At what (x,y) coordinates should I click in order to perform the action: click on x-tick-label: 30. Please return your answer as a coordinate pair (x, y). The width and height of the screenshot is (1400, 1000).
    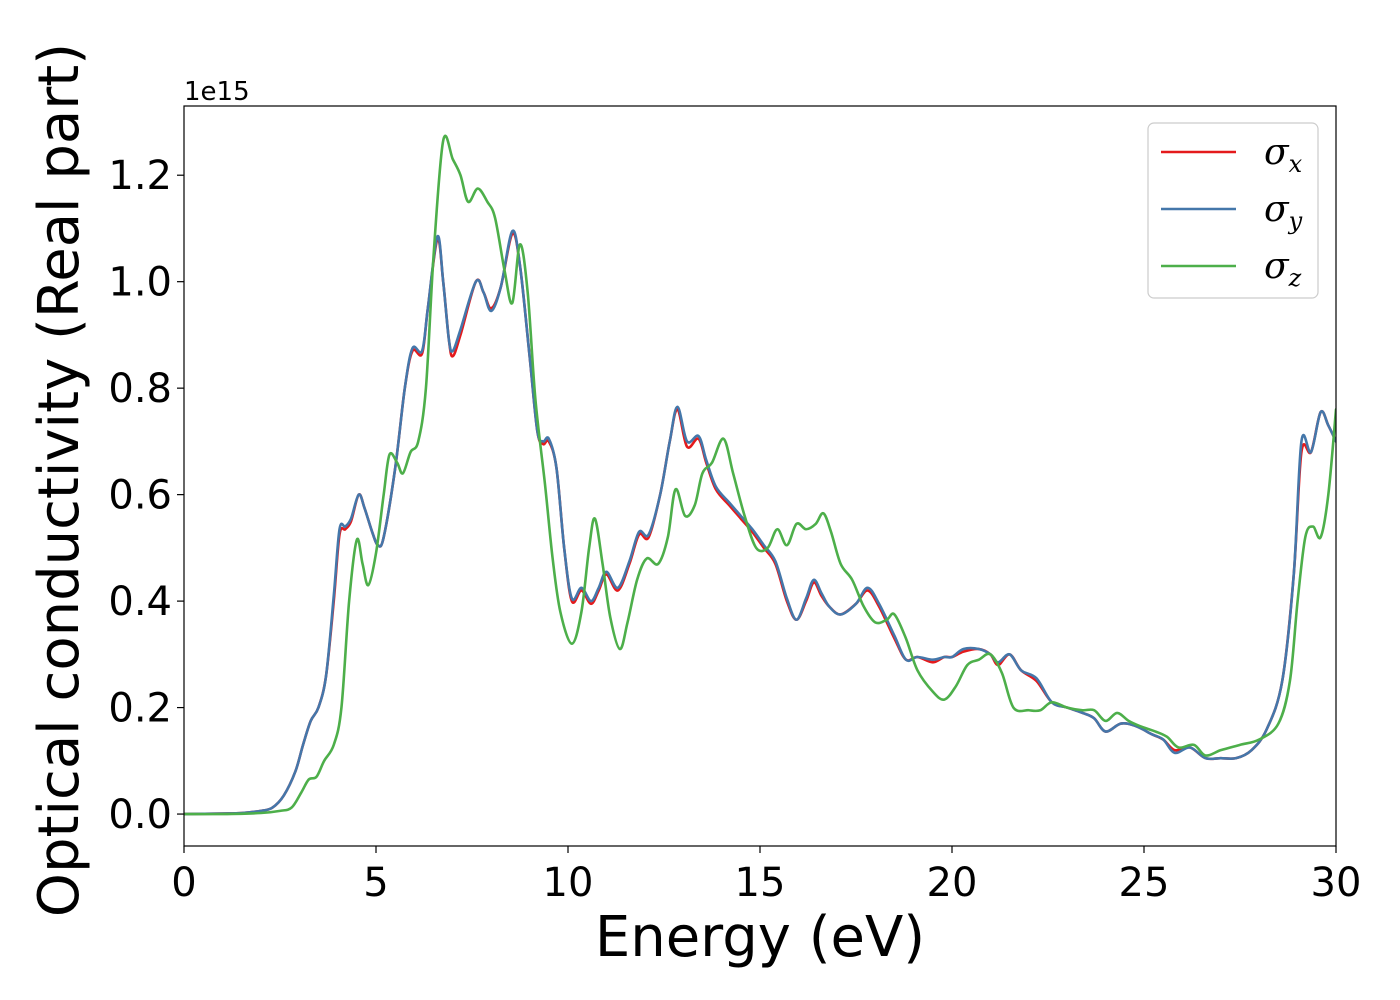
    Looking at the image, I should click on (1336, 883).